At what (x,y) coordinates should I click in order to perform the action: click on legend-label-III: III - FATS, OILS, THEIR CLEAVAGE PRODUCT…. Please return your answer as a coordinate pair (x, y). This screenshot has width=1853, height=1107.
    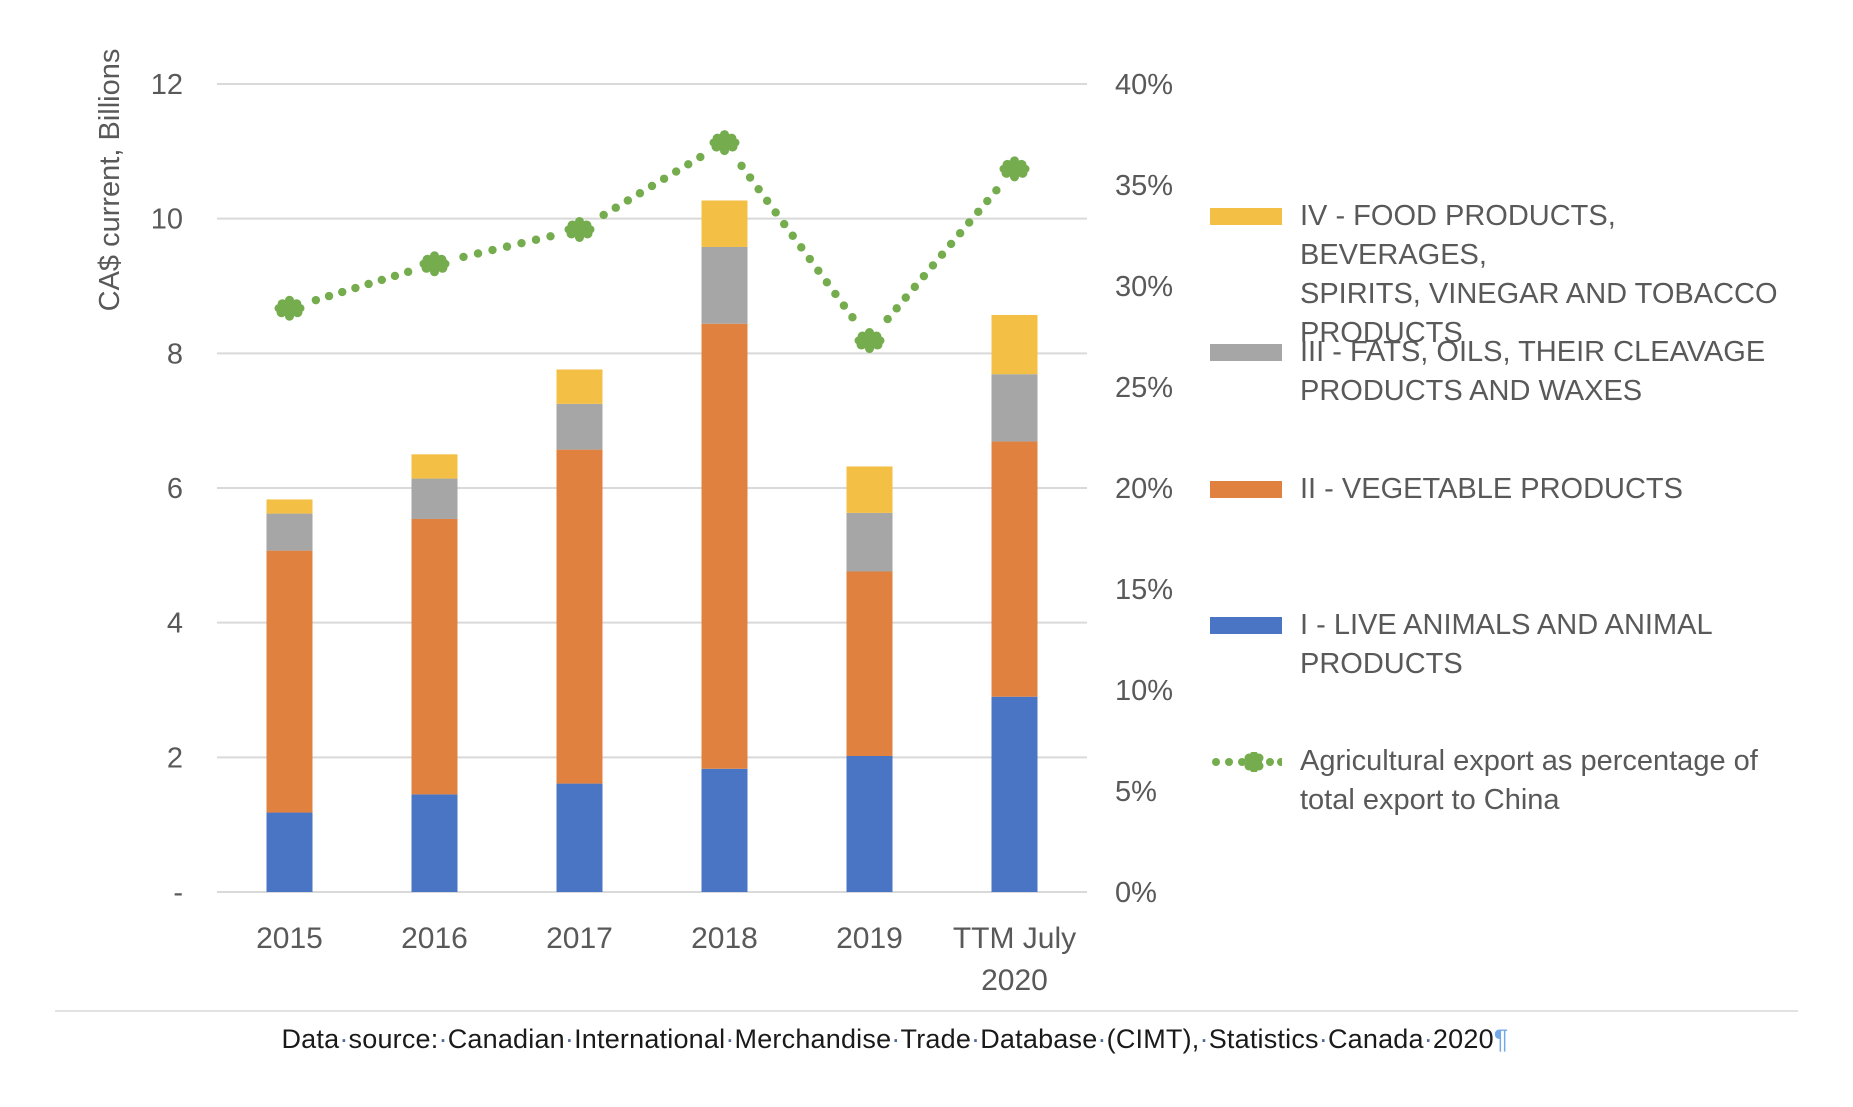
    Looking at the image, I should click on (1533, 371).